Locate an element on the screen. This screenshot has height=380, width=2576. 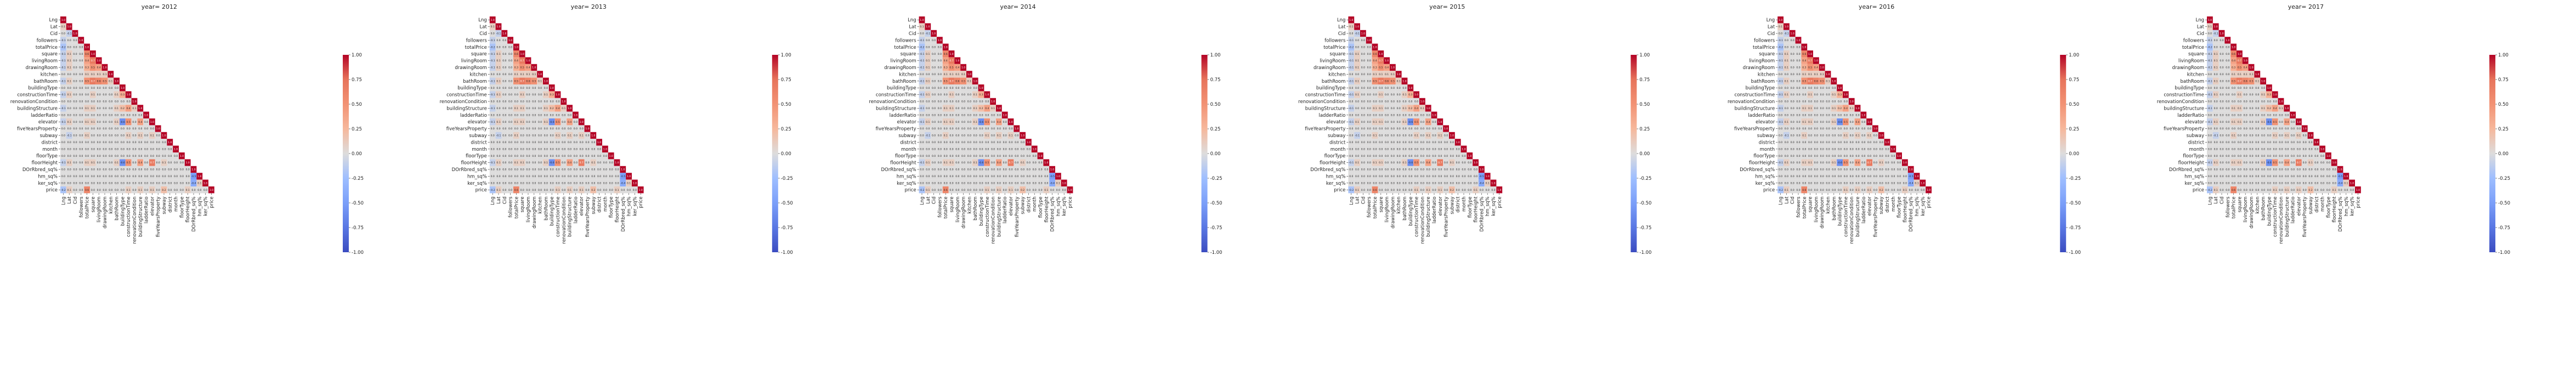
row-tick-label: Lat is located at coordinates (1772, 27).